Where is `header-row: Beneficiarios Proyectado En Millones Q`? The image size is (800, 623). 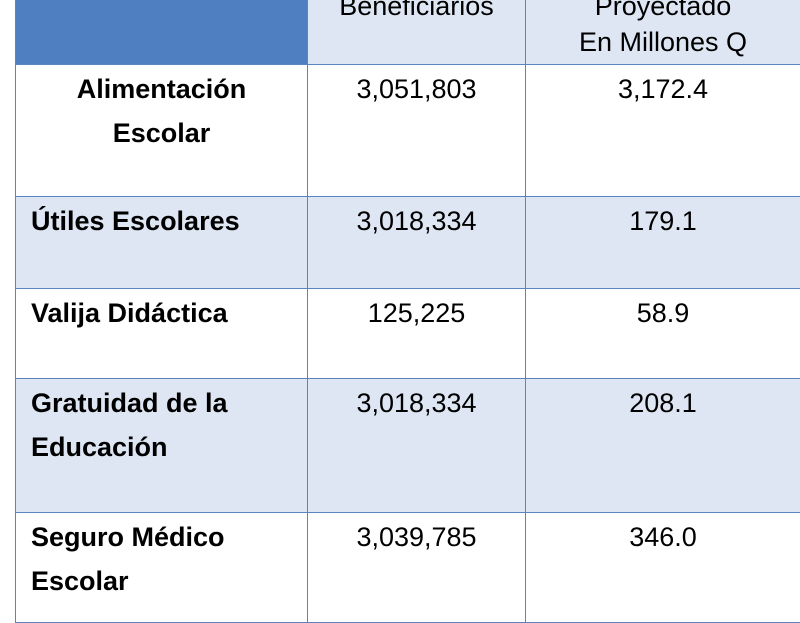 header-row: Beneficiarios Proyectado En Millones Q is located at coordinates (408, 32).